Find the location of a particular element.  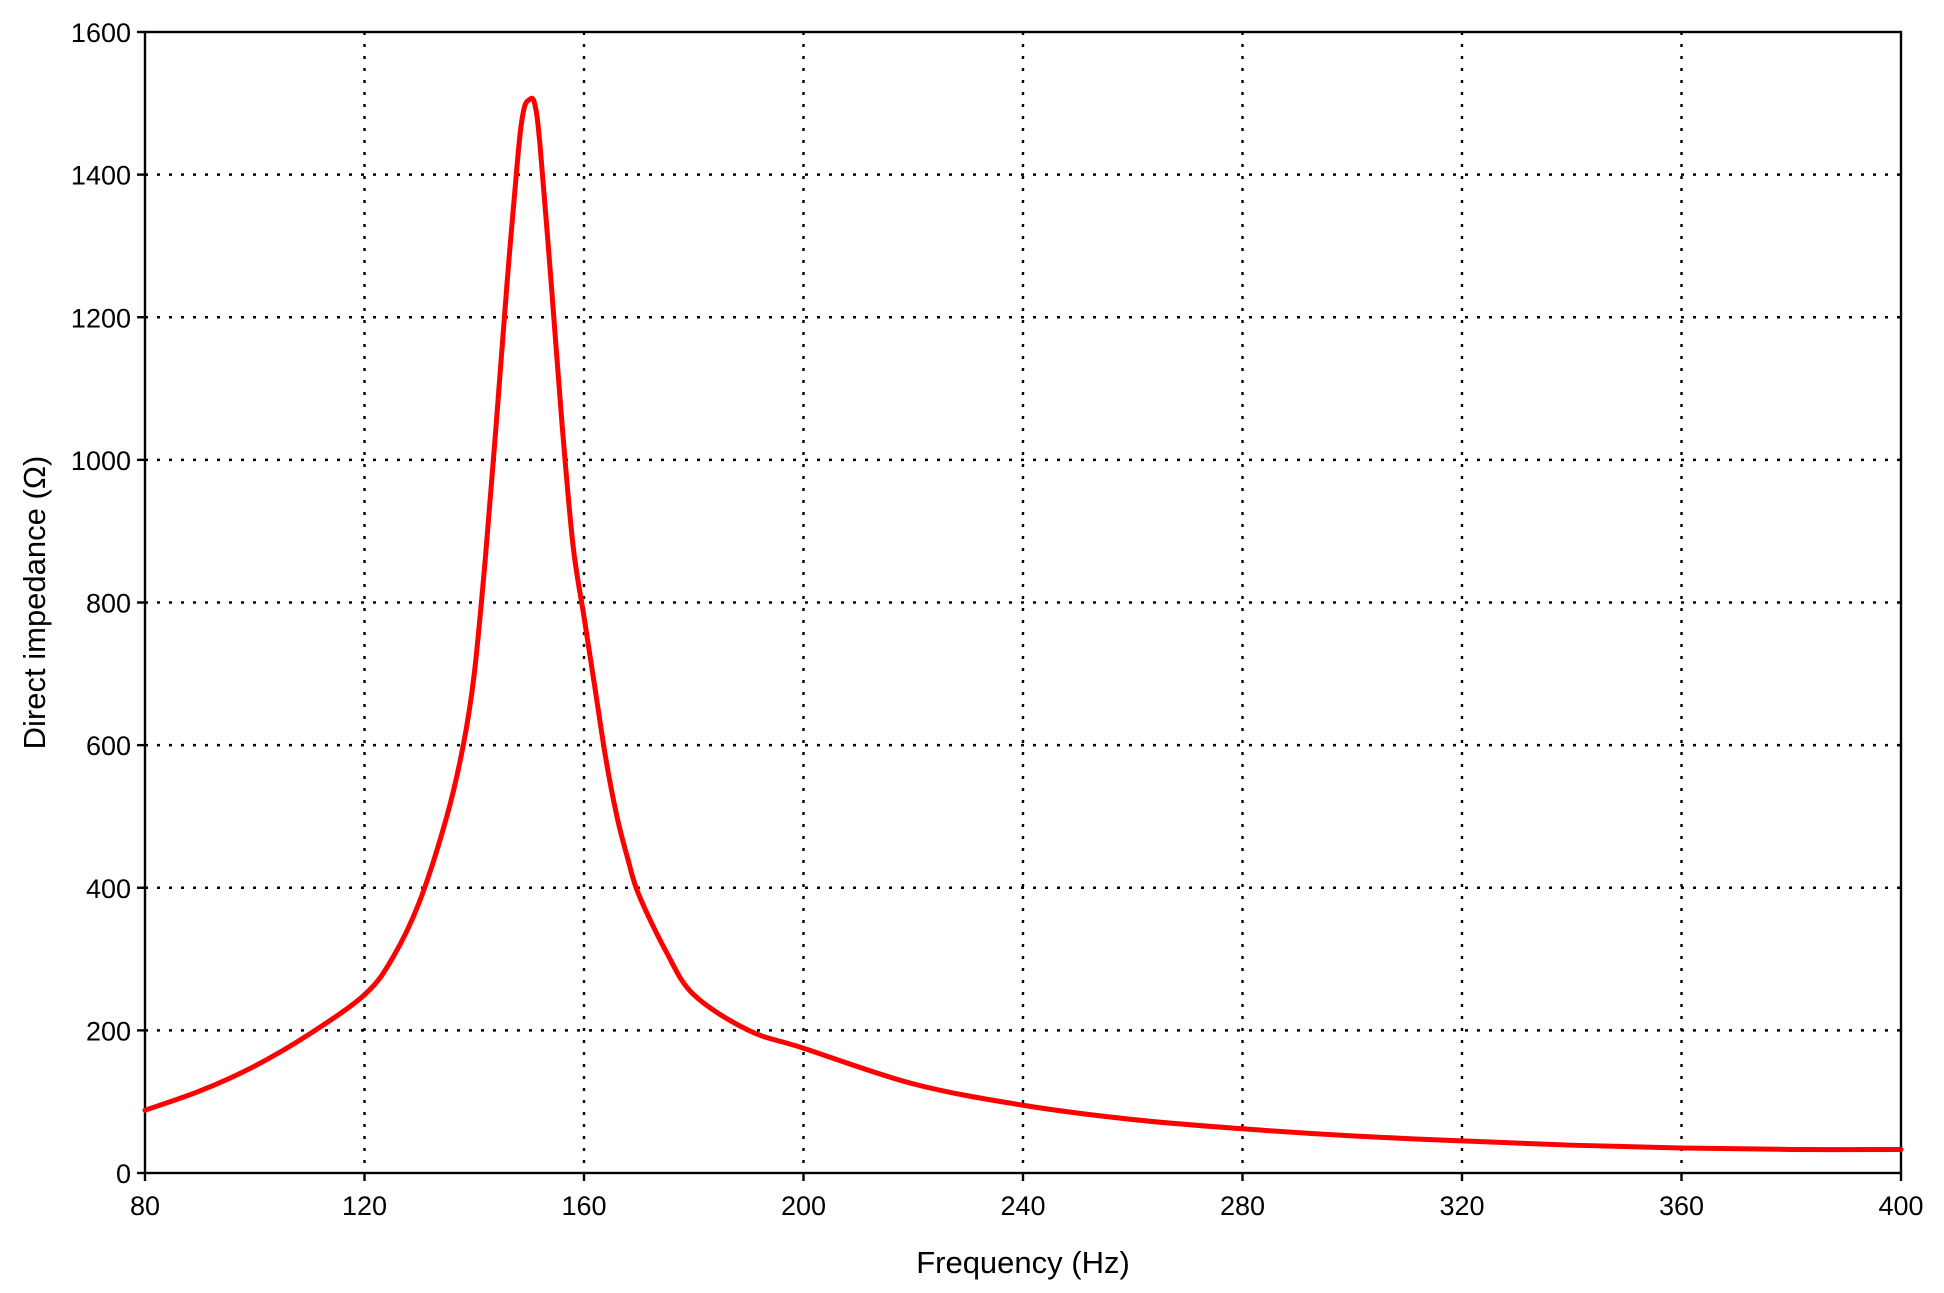

x-tick-label: 360 is located at coordinates (1681, 1206).